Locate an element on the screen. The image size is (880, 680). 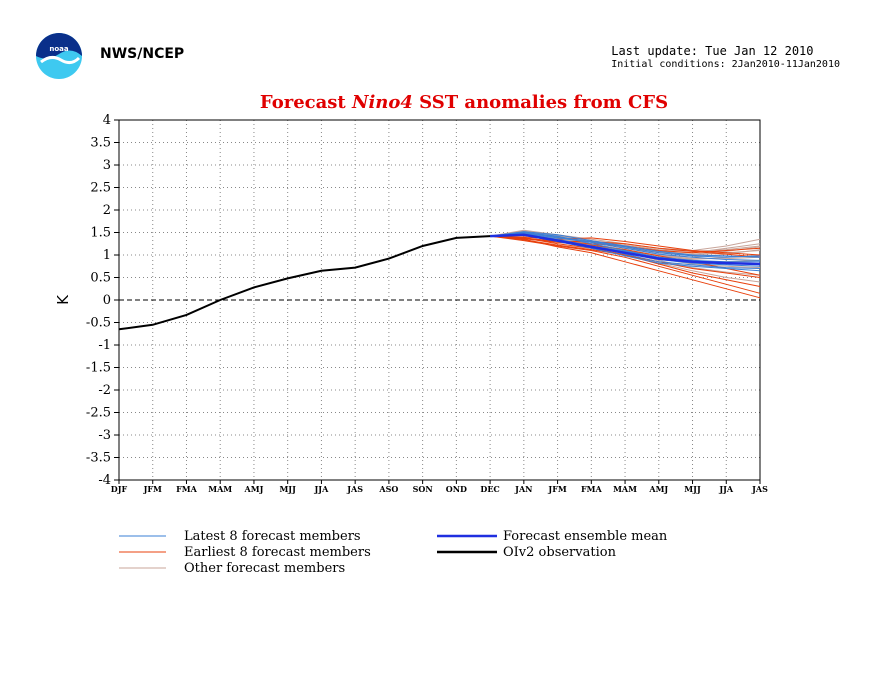
noaa-logo-icon: noaa is located at coordinates (59, 56).